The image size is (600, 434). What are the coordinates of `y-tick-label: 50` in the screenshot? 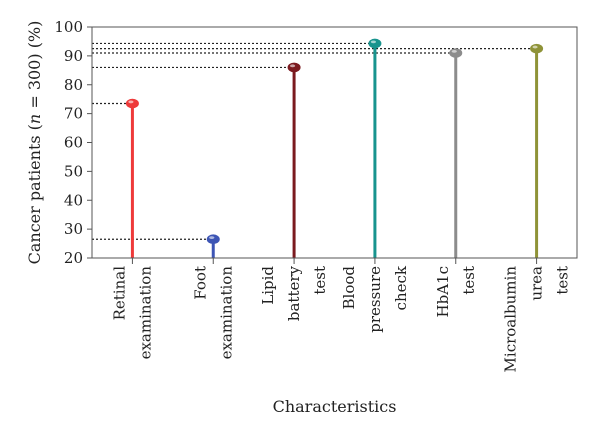 It's located at (73, 171).